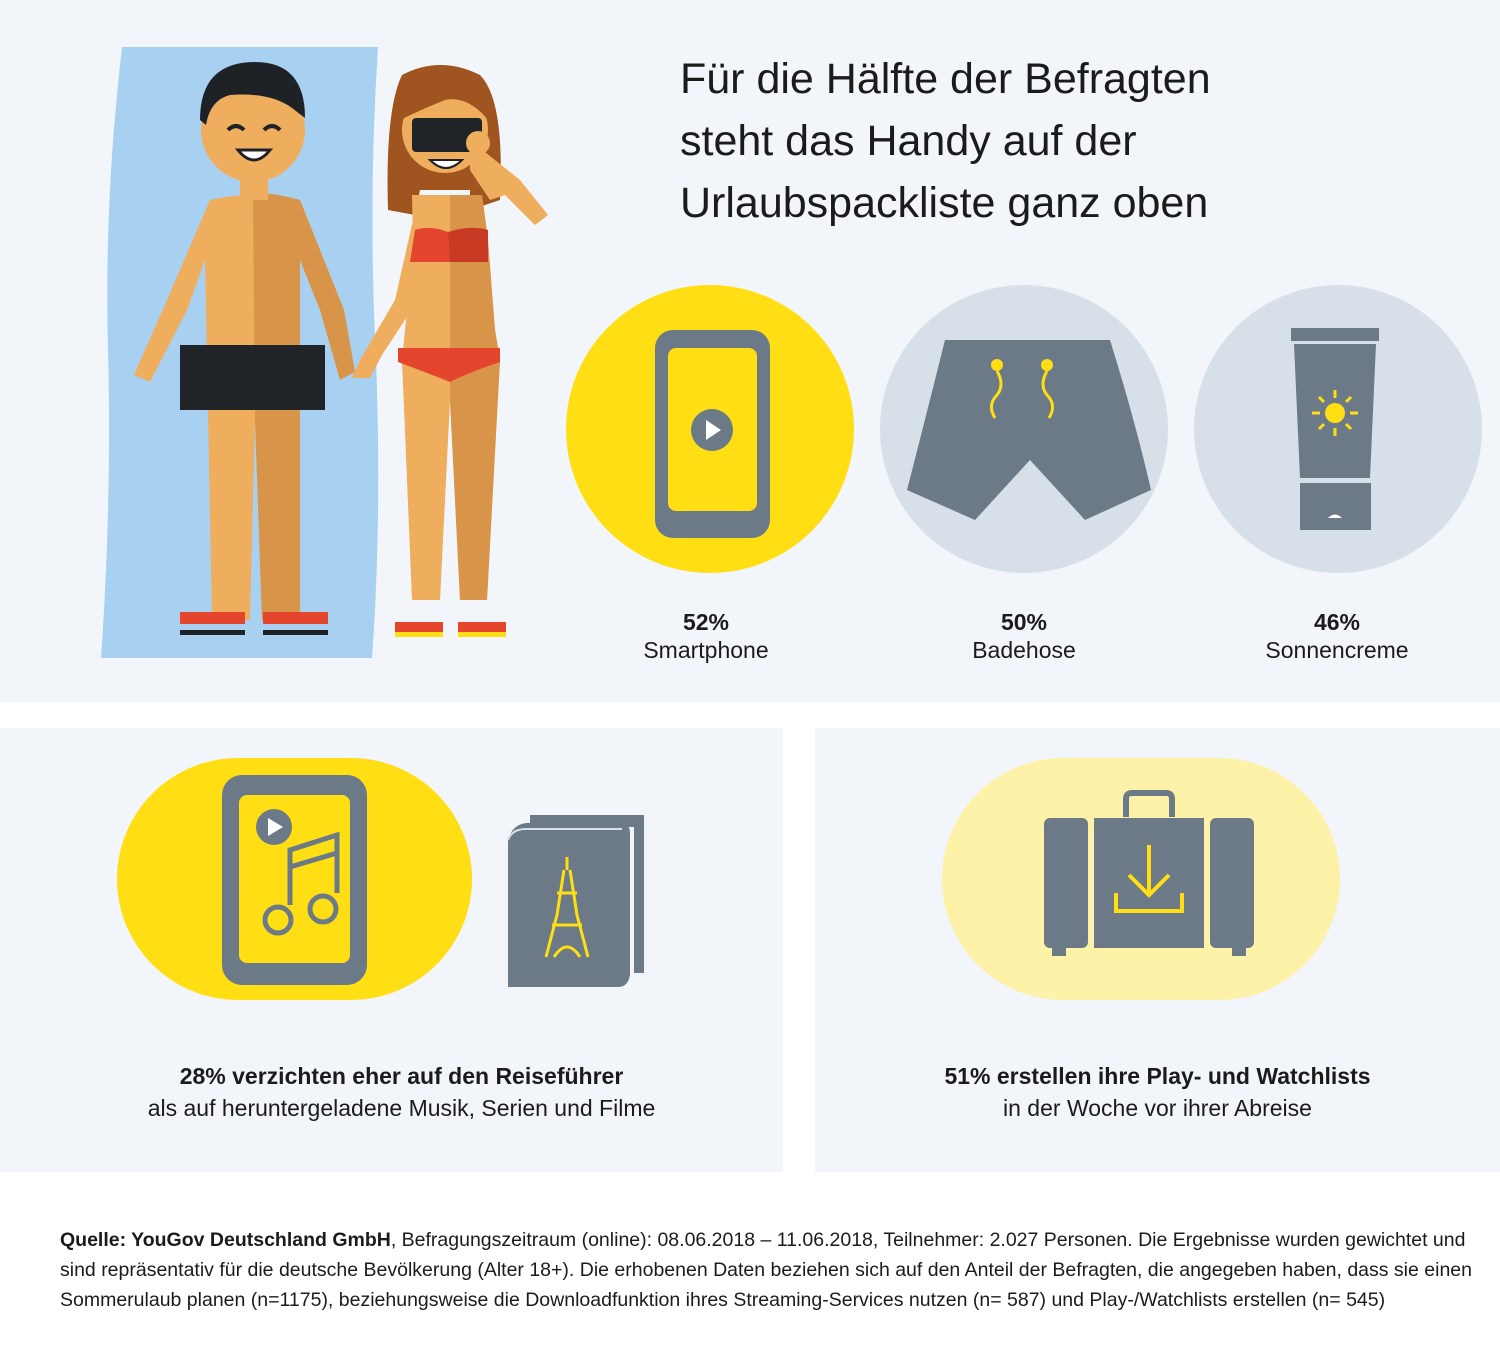  What do you see at coordinates (712, 434) in the screenshot?
I see `smartphone-icon` at bounding box center [712, 434].